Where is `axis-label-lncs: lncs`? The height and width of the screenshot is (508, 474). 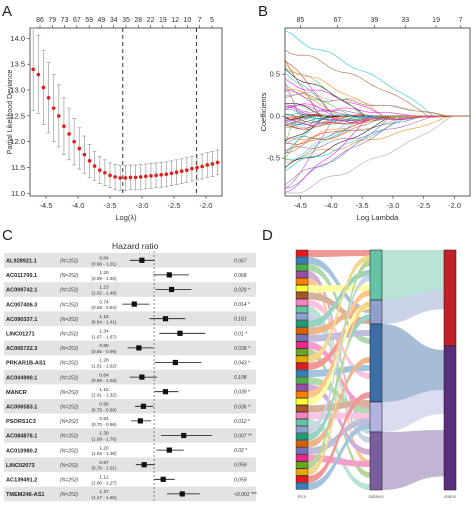 axis-label-lncs: lncs is located at coordinates (302, 496).